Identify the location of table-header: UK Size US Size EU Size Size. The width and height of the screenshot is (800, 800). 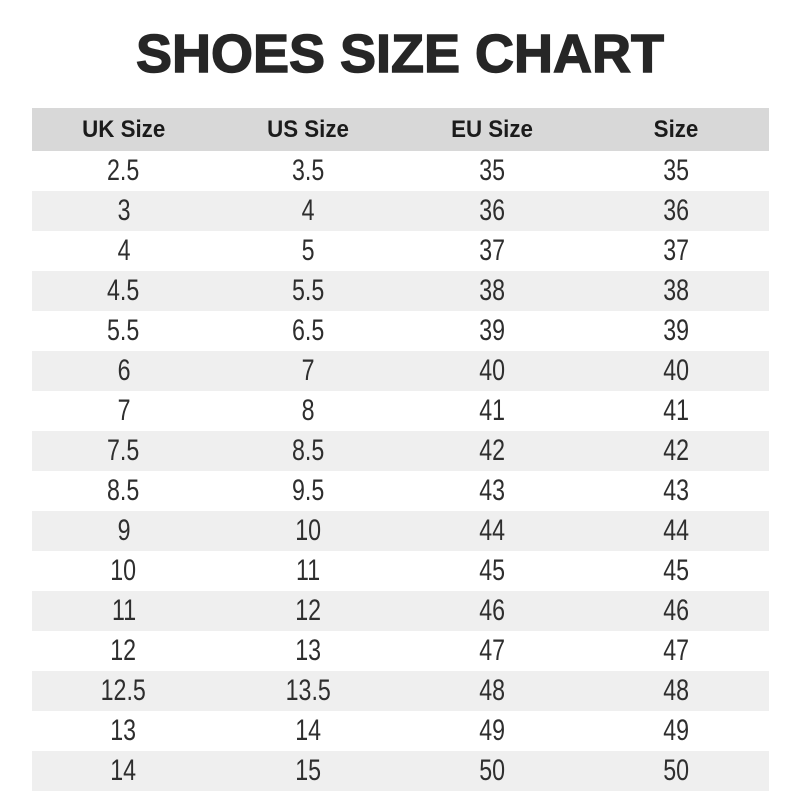
(400, 129).